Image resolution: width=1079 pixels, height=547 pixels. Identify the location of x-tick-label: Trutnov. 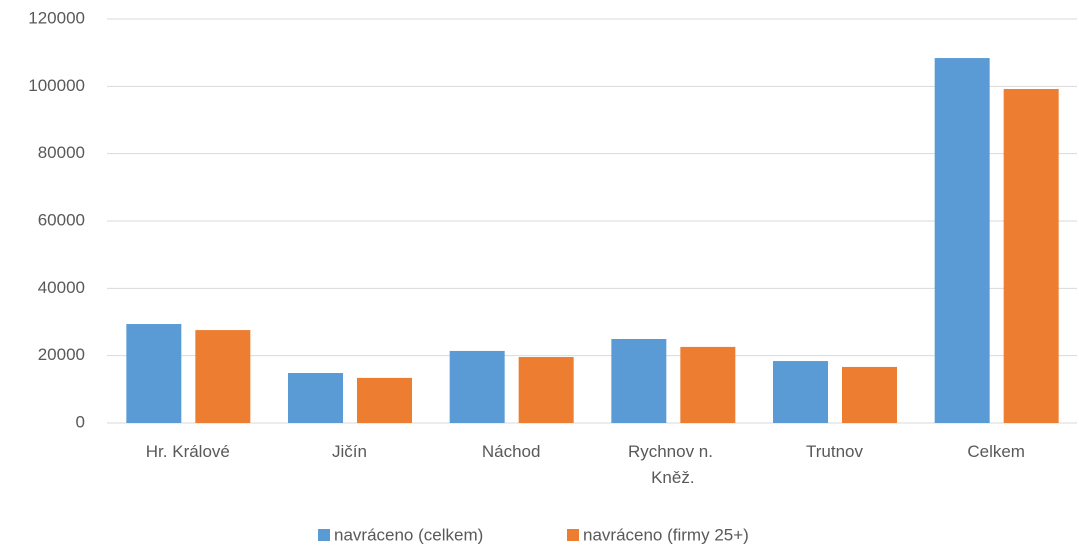
(835, 451).